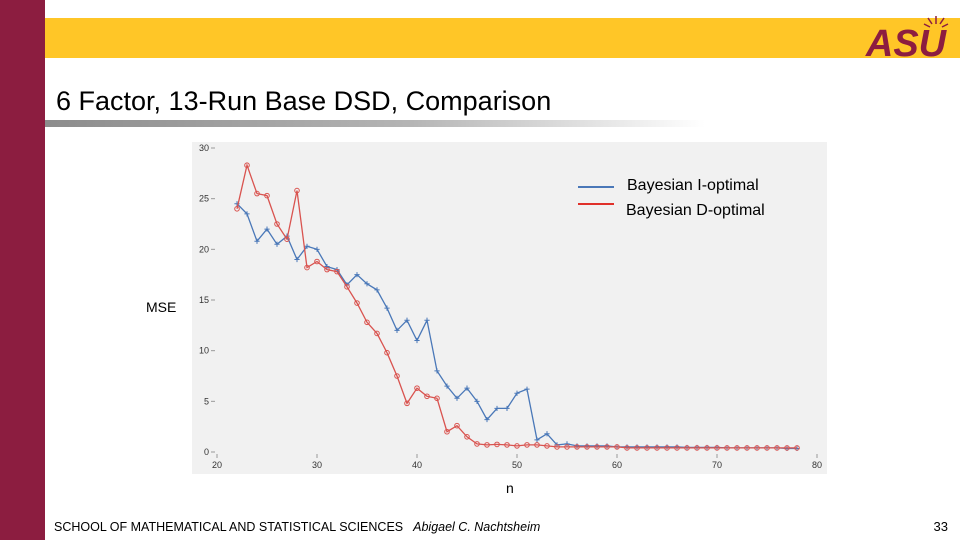 This screenshot has height=540, width=960. What do you see at coordinates (693, 185) in the screenshot?
I see `legend-label-i-optimal: Bayesian I-optimal` at bounding box center [693, 185].